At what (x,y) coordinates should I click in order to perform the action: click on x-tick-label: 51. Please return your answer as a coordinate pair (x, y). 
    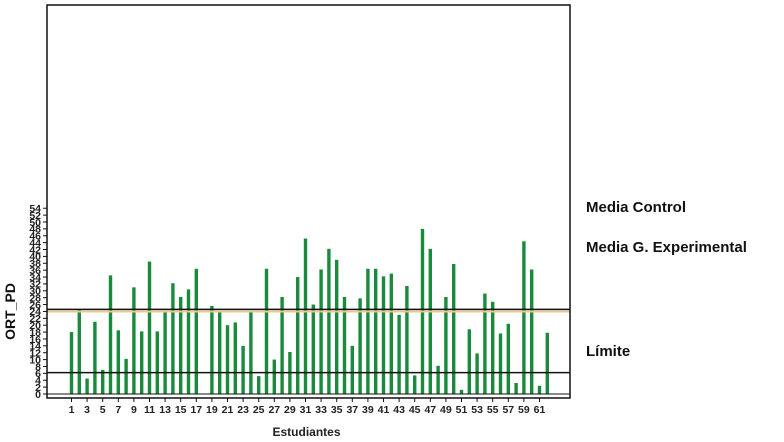
    Looking at the image, I should click on (462, 410).